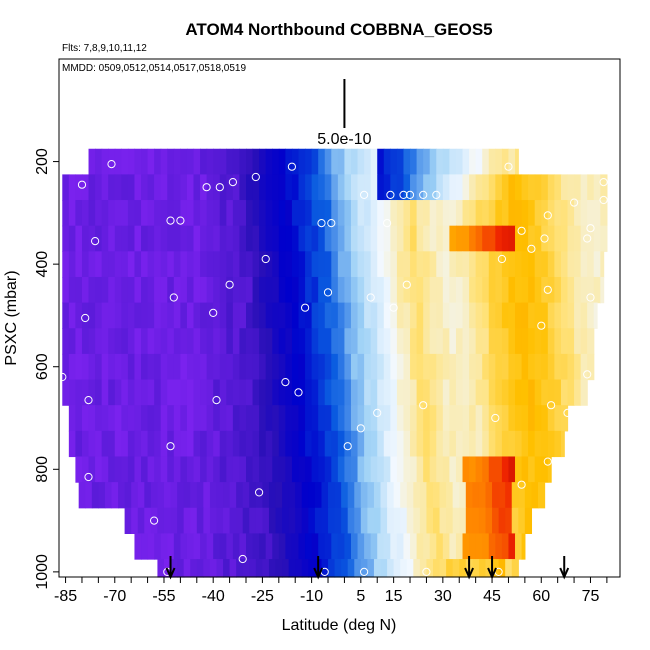  I want to click on x-tick-label: 15, so click(394, 596).